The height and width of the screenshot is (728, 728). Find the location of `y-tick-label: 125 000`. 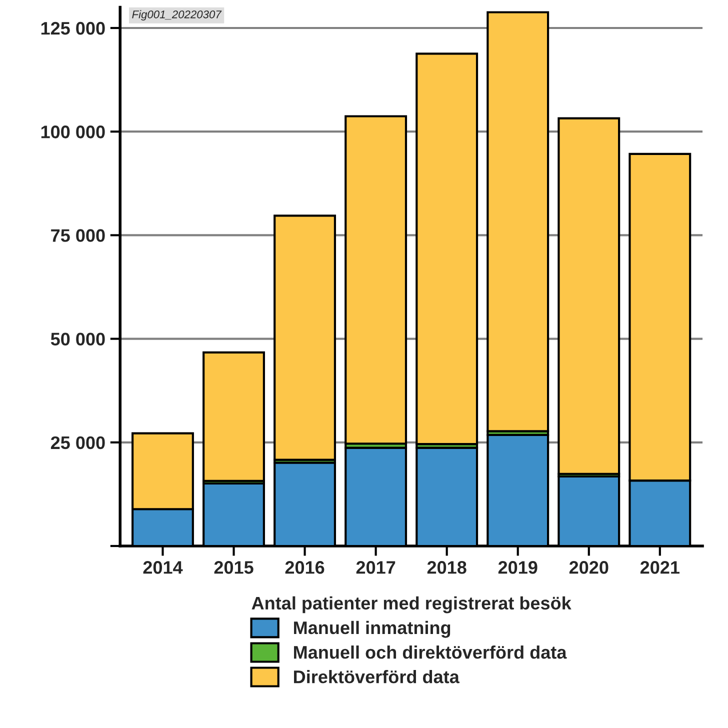

y-tick-label: 125 000 is located at coordinates (73, 28).